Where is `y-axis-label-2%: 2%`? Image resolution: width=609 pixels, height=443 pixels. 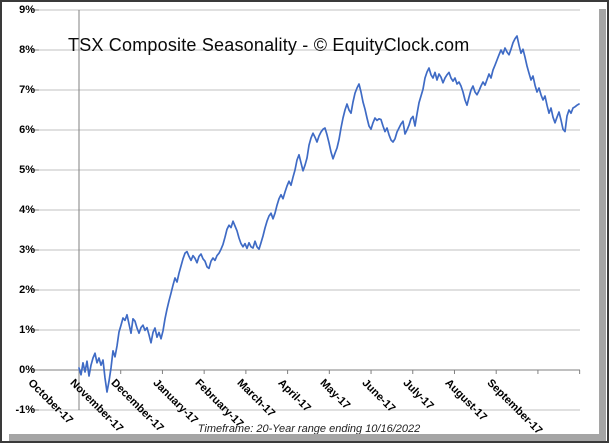
y-axis-label-2%: 2% is located at coordinates (27, 290).